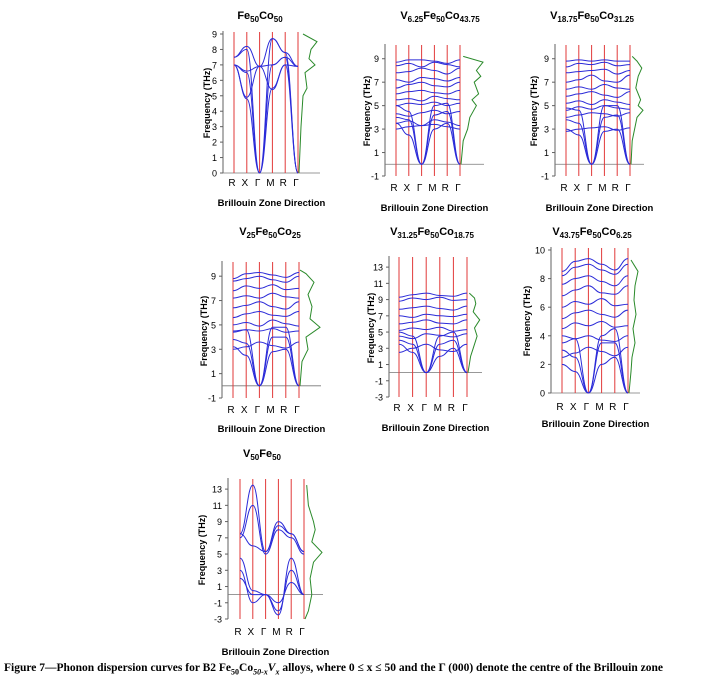  What do you see at coordinates (262, 455) in the screenshot?
I see `panel-title: V50​Fe50​` at bounding box center [262, 455].